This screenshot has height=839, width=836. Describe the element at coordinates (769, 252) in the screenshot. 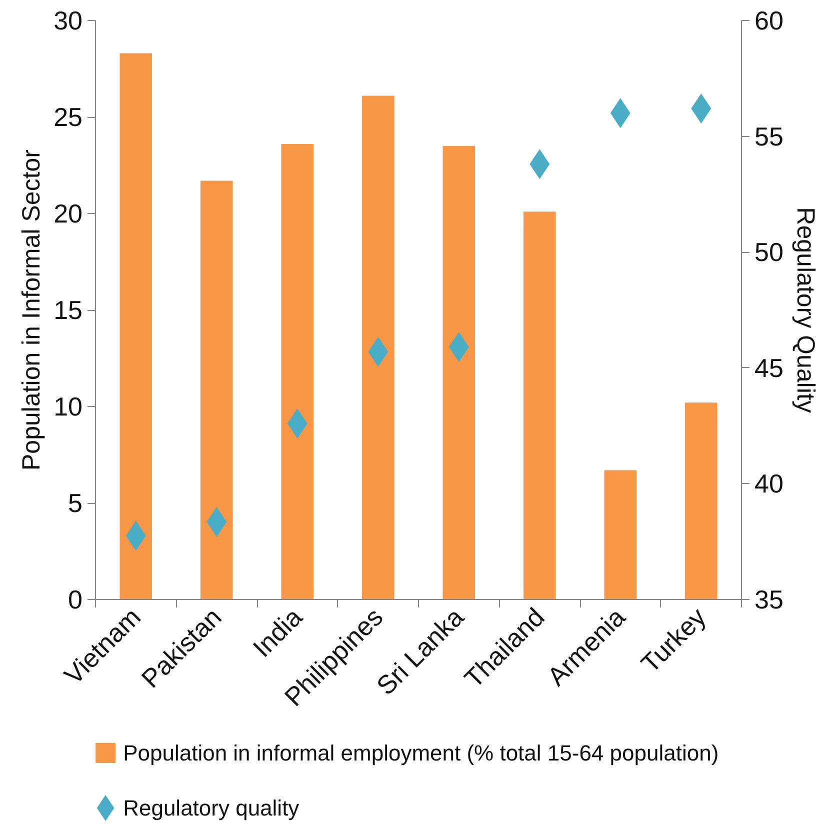

I see `y2-tick-label: 50` at that location.